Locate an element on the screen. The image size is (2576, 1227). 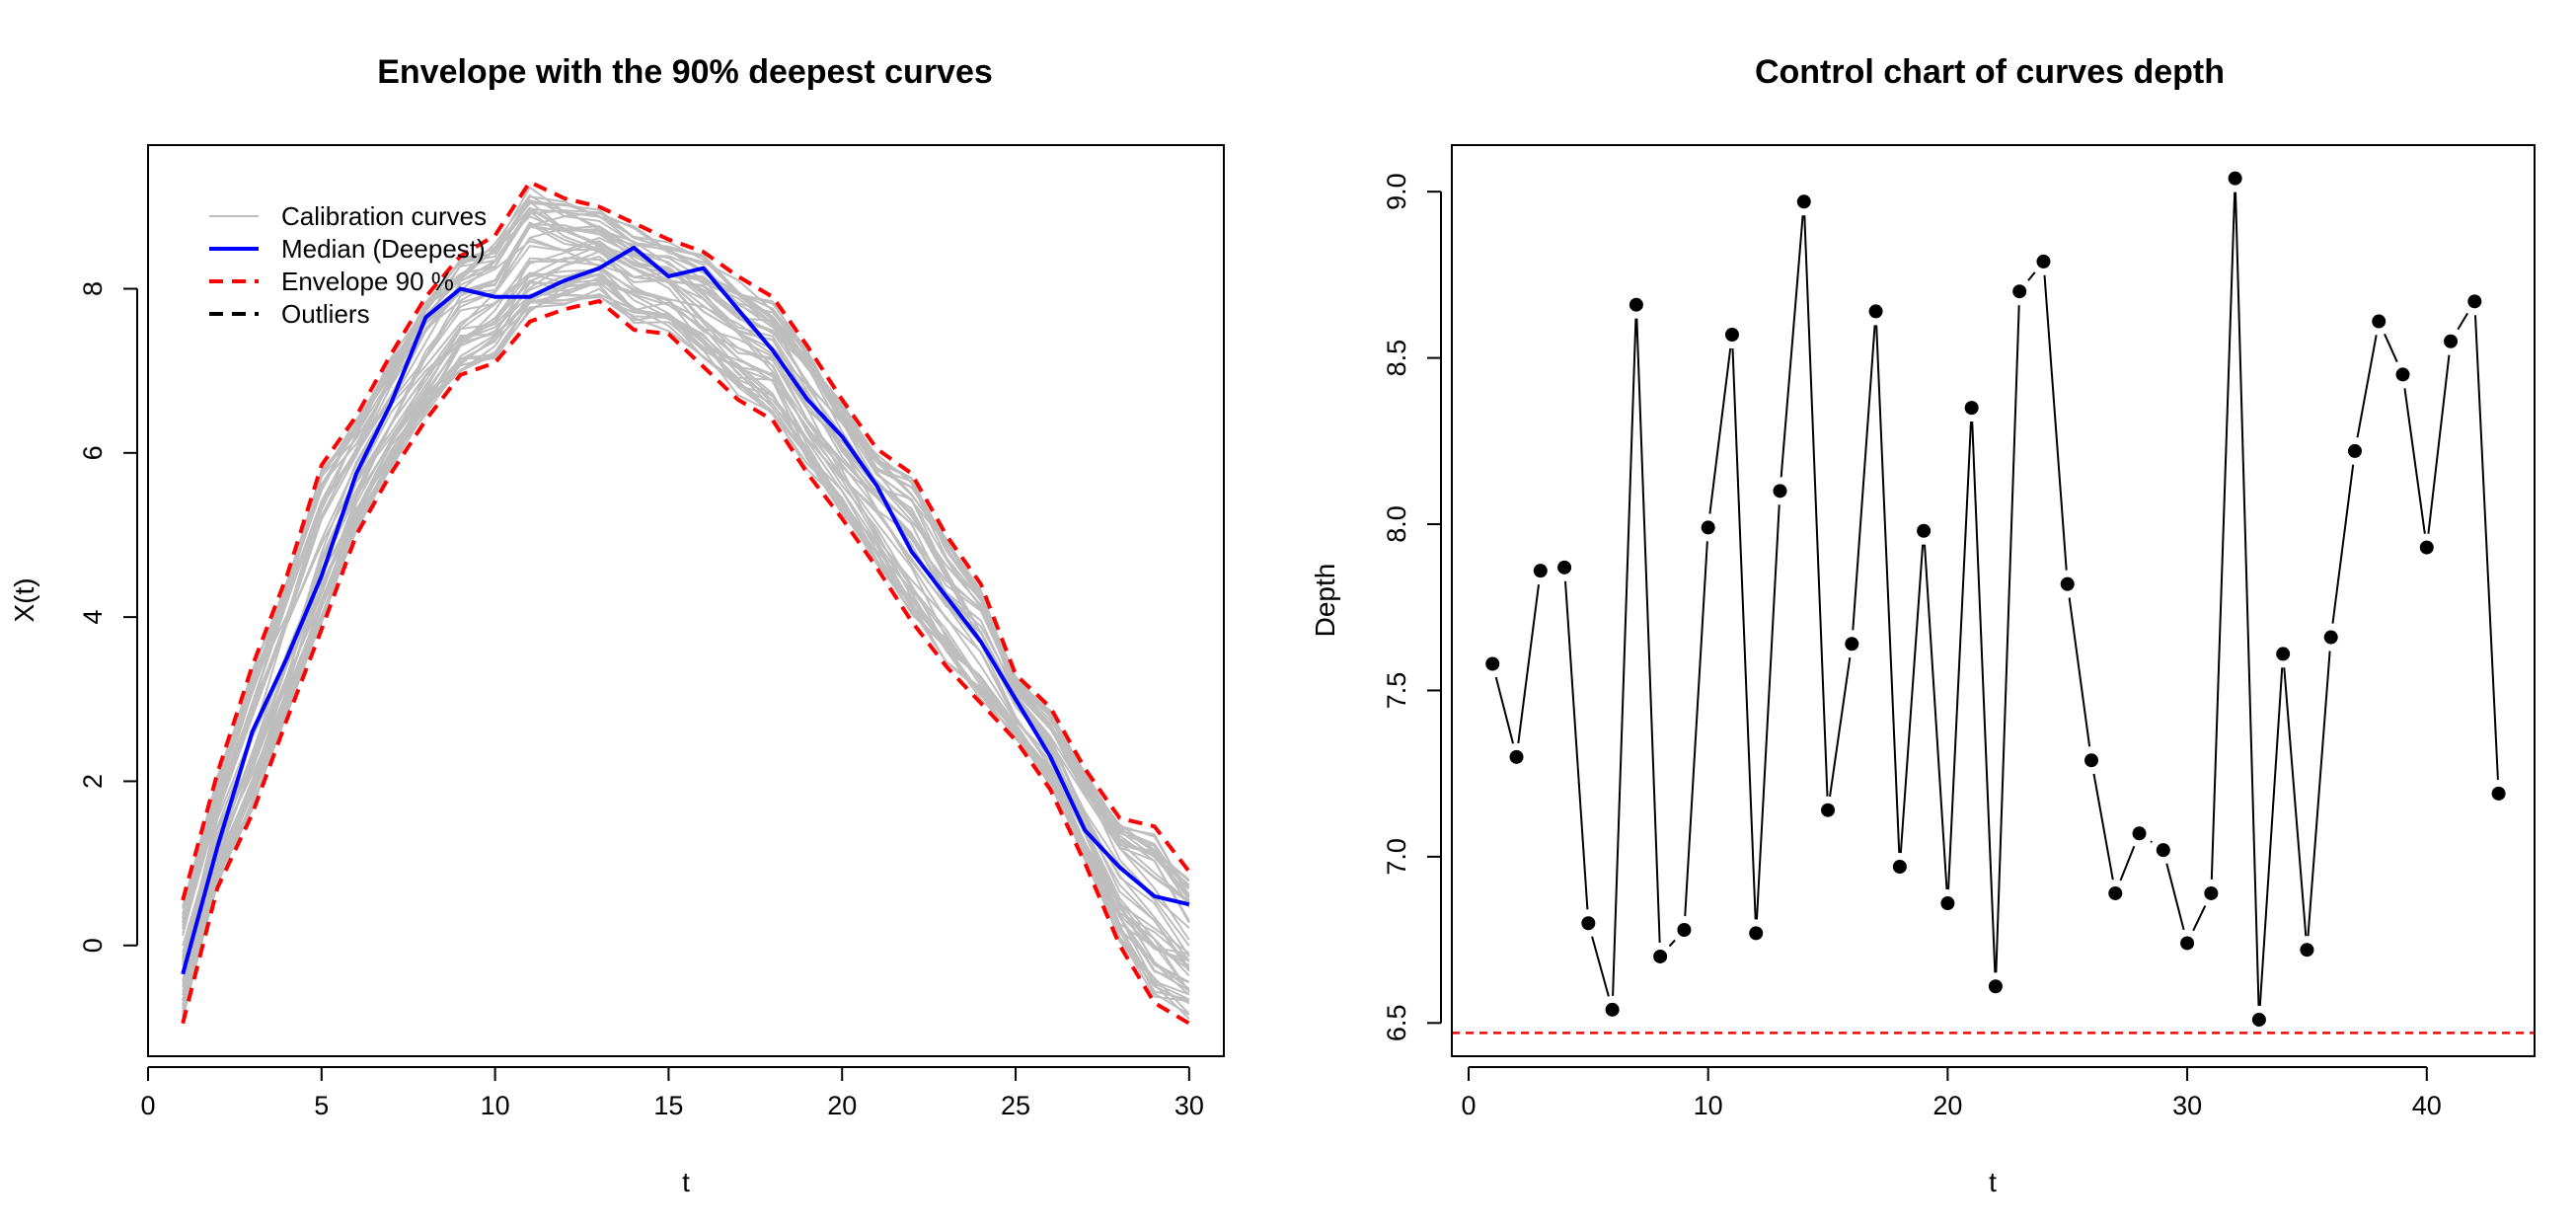
right-y-tick-label: 7.5 is located at coordinates (1396, 691).